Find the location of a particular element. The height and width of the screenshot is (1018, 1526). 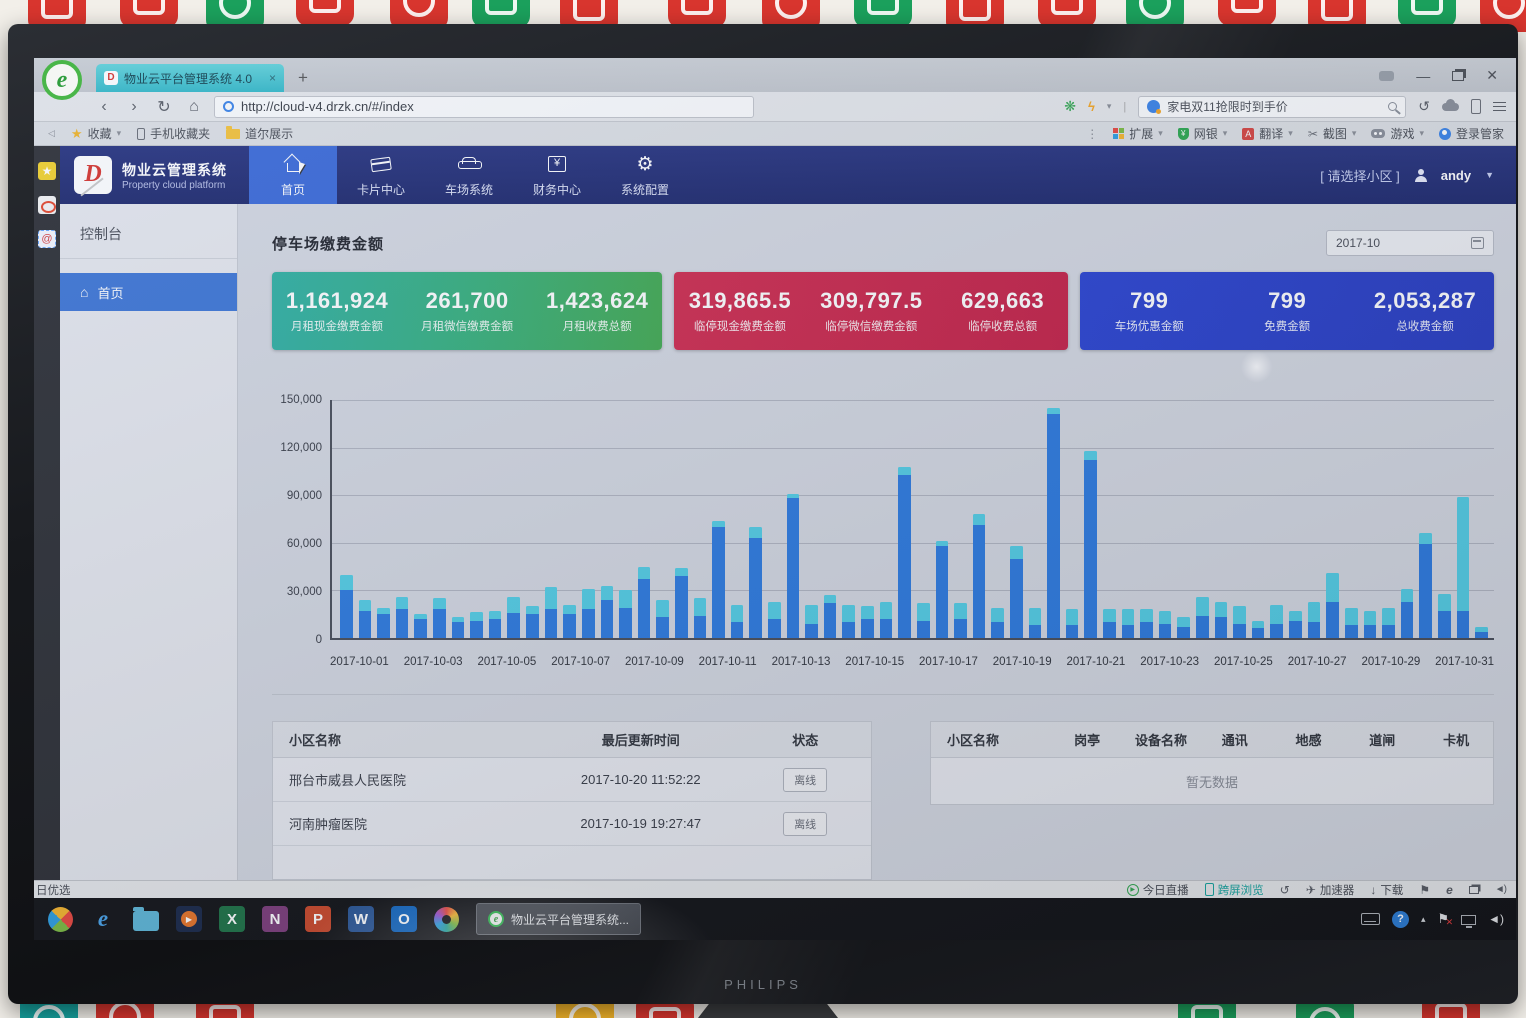

search-input: 家电双11抢限时到手价 is located at coordinates (1272, 106).